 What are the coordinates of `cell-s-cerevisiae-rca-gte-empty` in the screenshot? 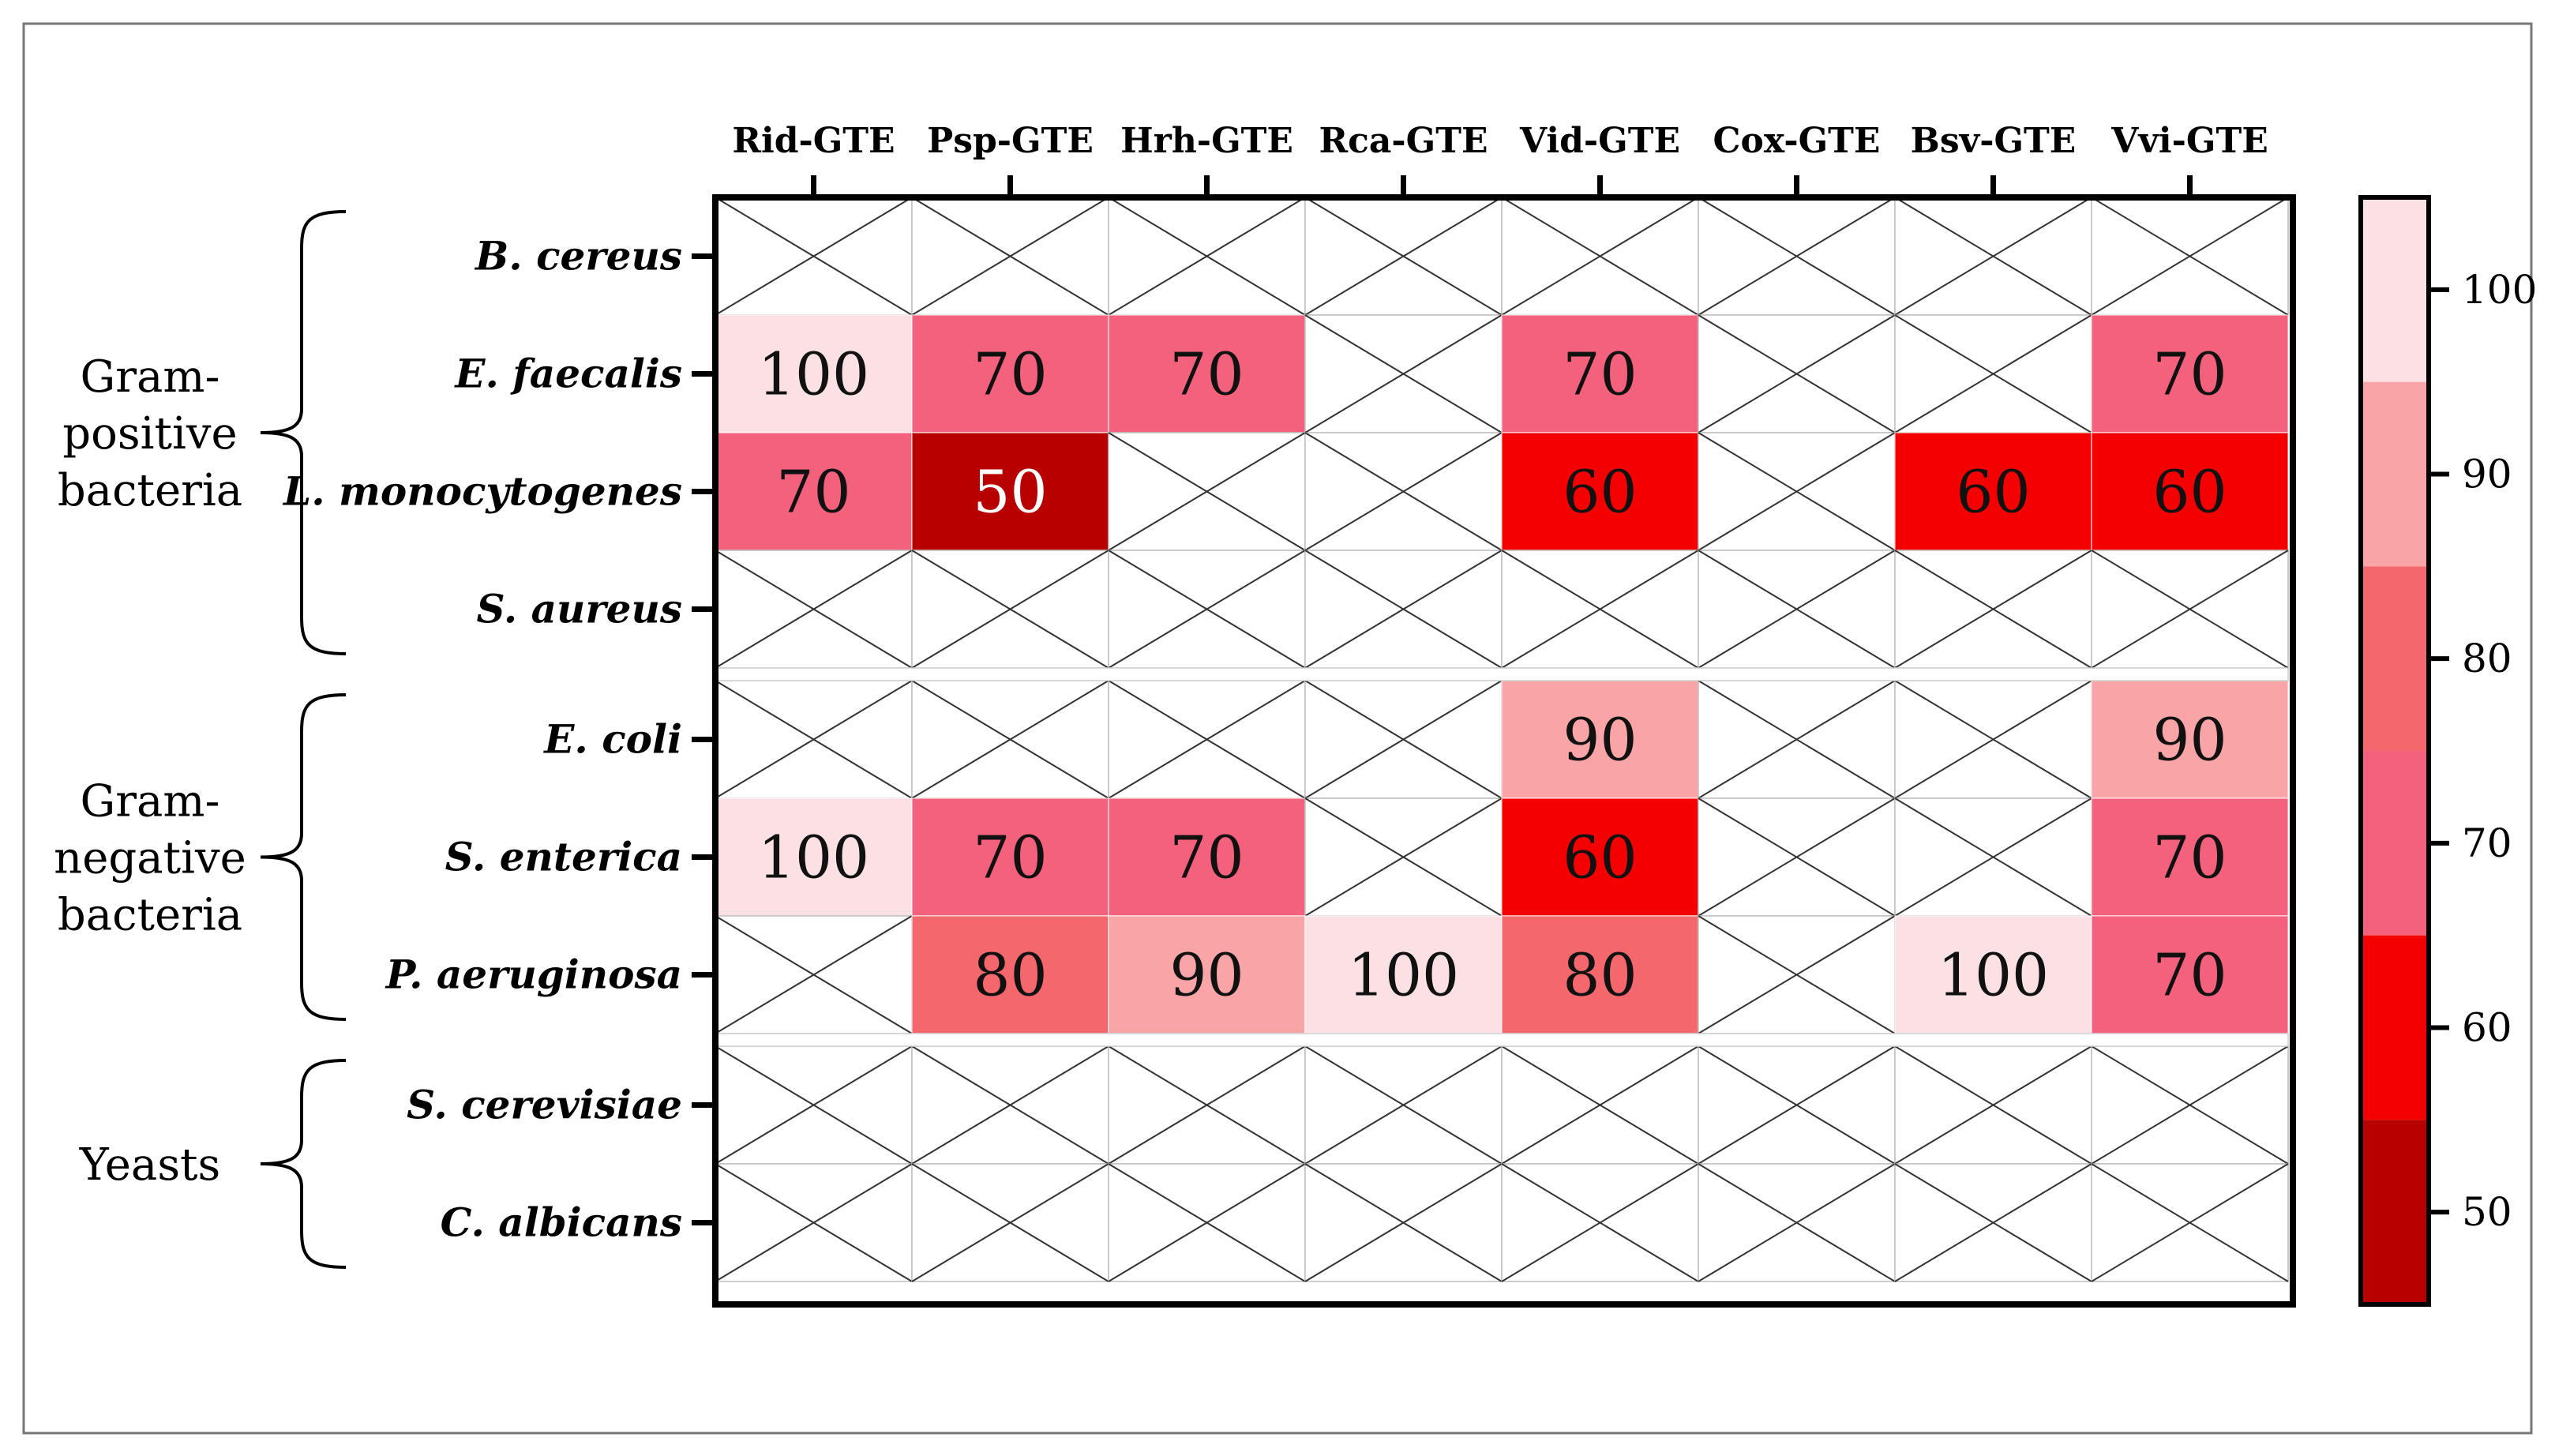 It's located at (1403, 1105).